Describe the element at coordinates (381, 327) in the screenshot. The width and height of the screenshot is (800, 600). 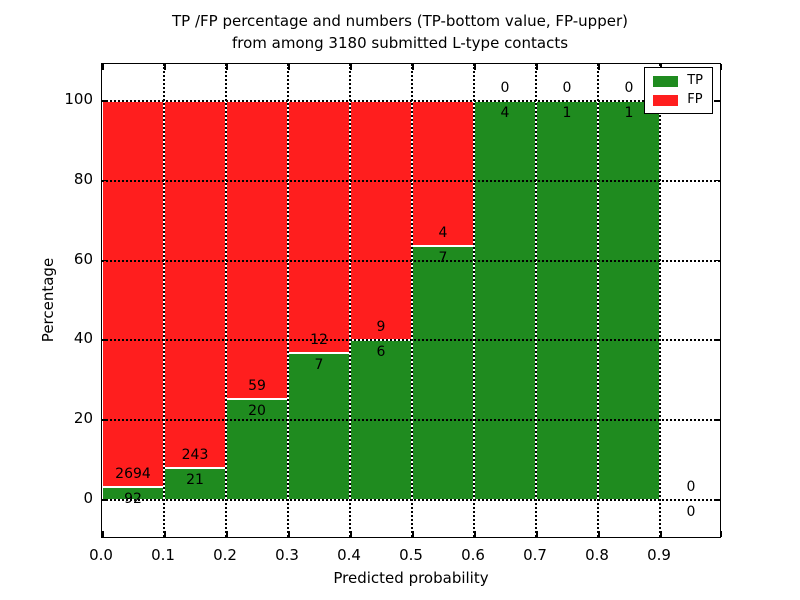
I see `fp-count-label: 9` at that location.